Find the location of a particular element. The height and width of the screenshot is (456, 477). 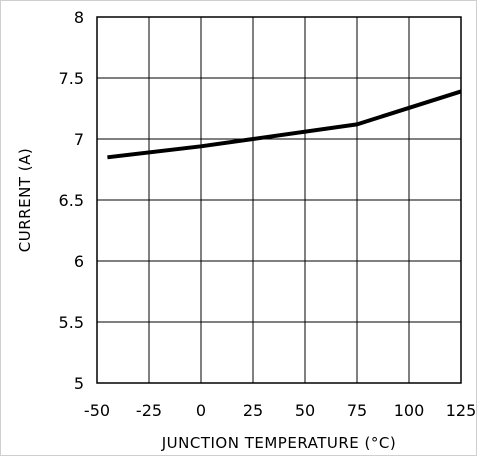

y-tick-label: 5.5 is located at coordinates (71, 322).